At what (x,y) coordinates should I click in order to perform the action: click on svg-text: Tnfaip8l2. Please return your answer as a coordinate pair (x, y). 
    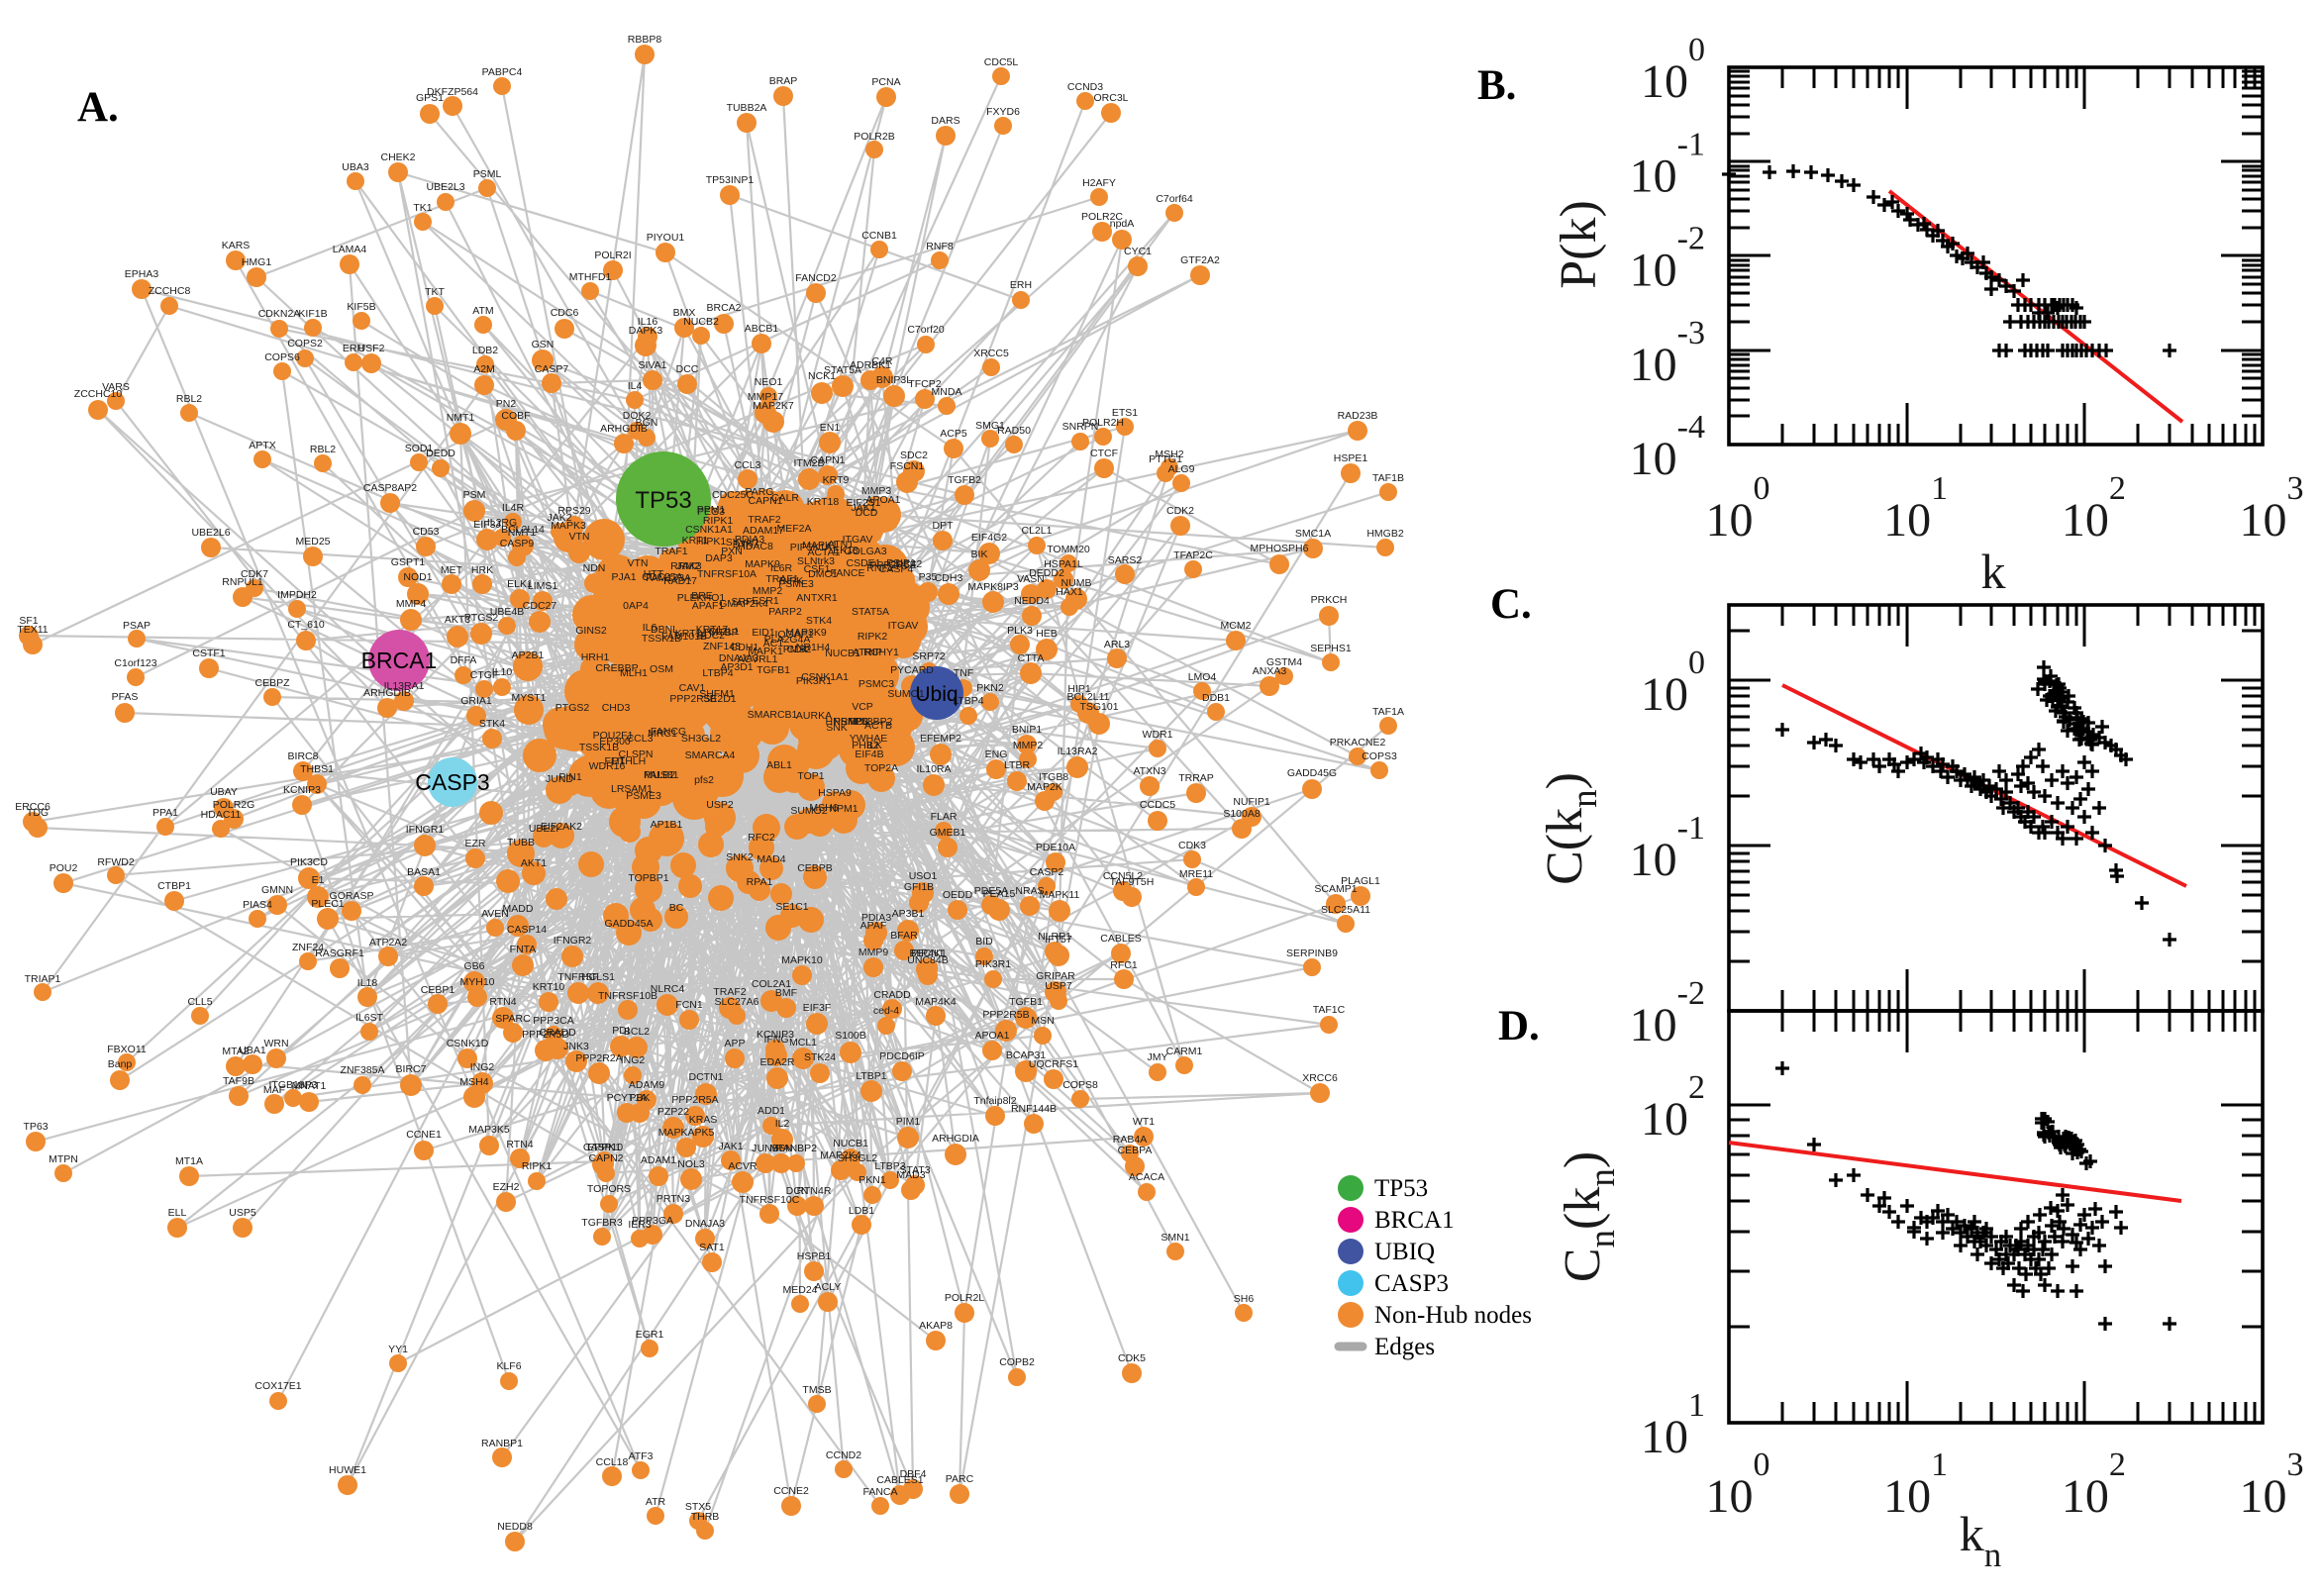
    Looking at the image, I should click on (995, 1101).